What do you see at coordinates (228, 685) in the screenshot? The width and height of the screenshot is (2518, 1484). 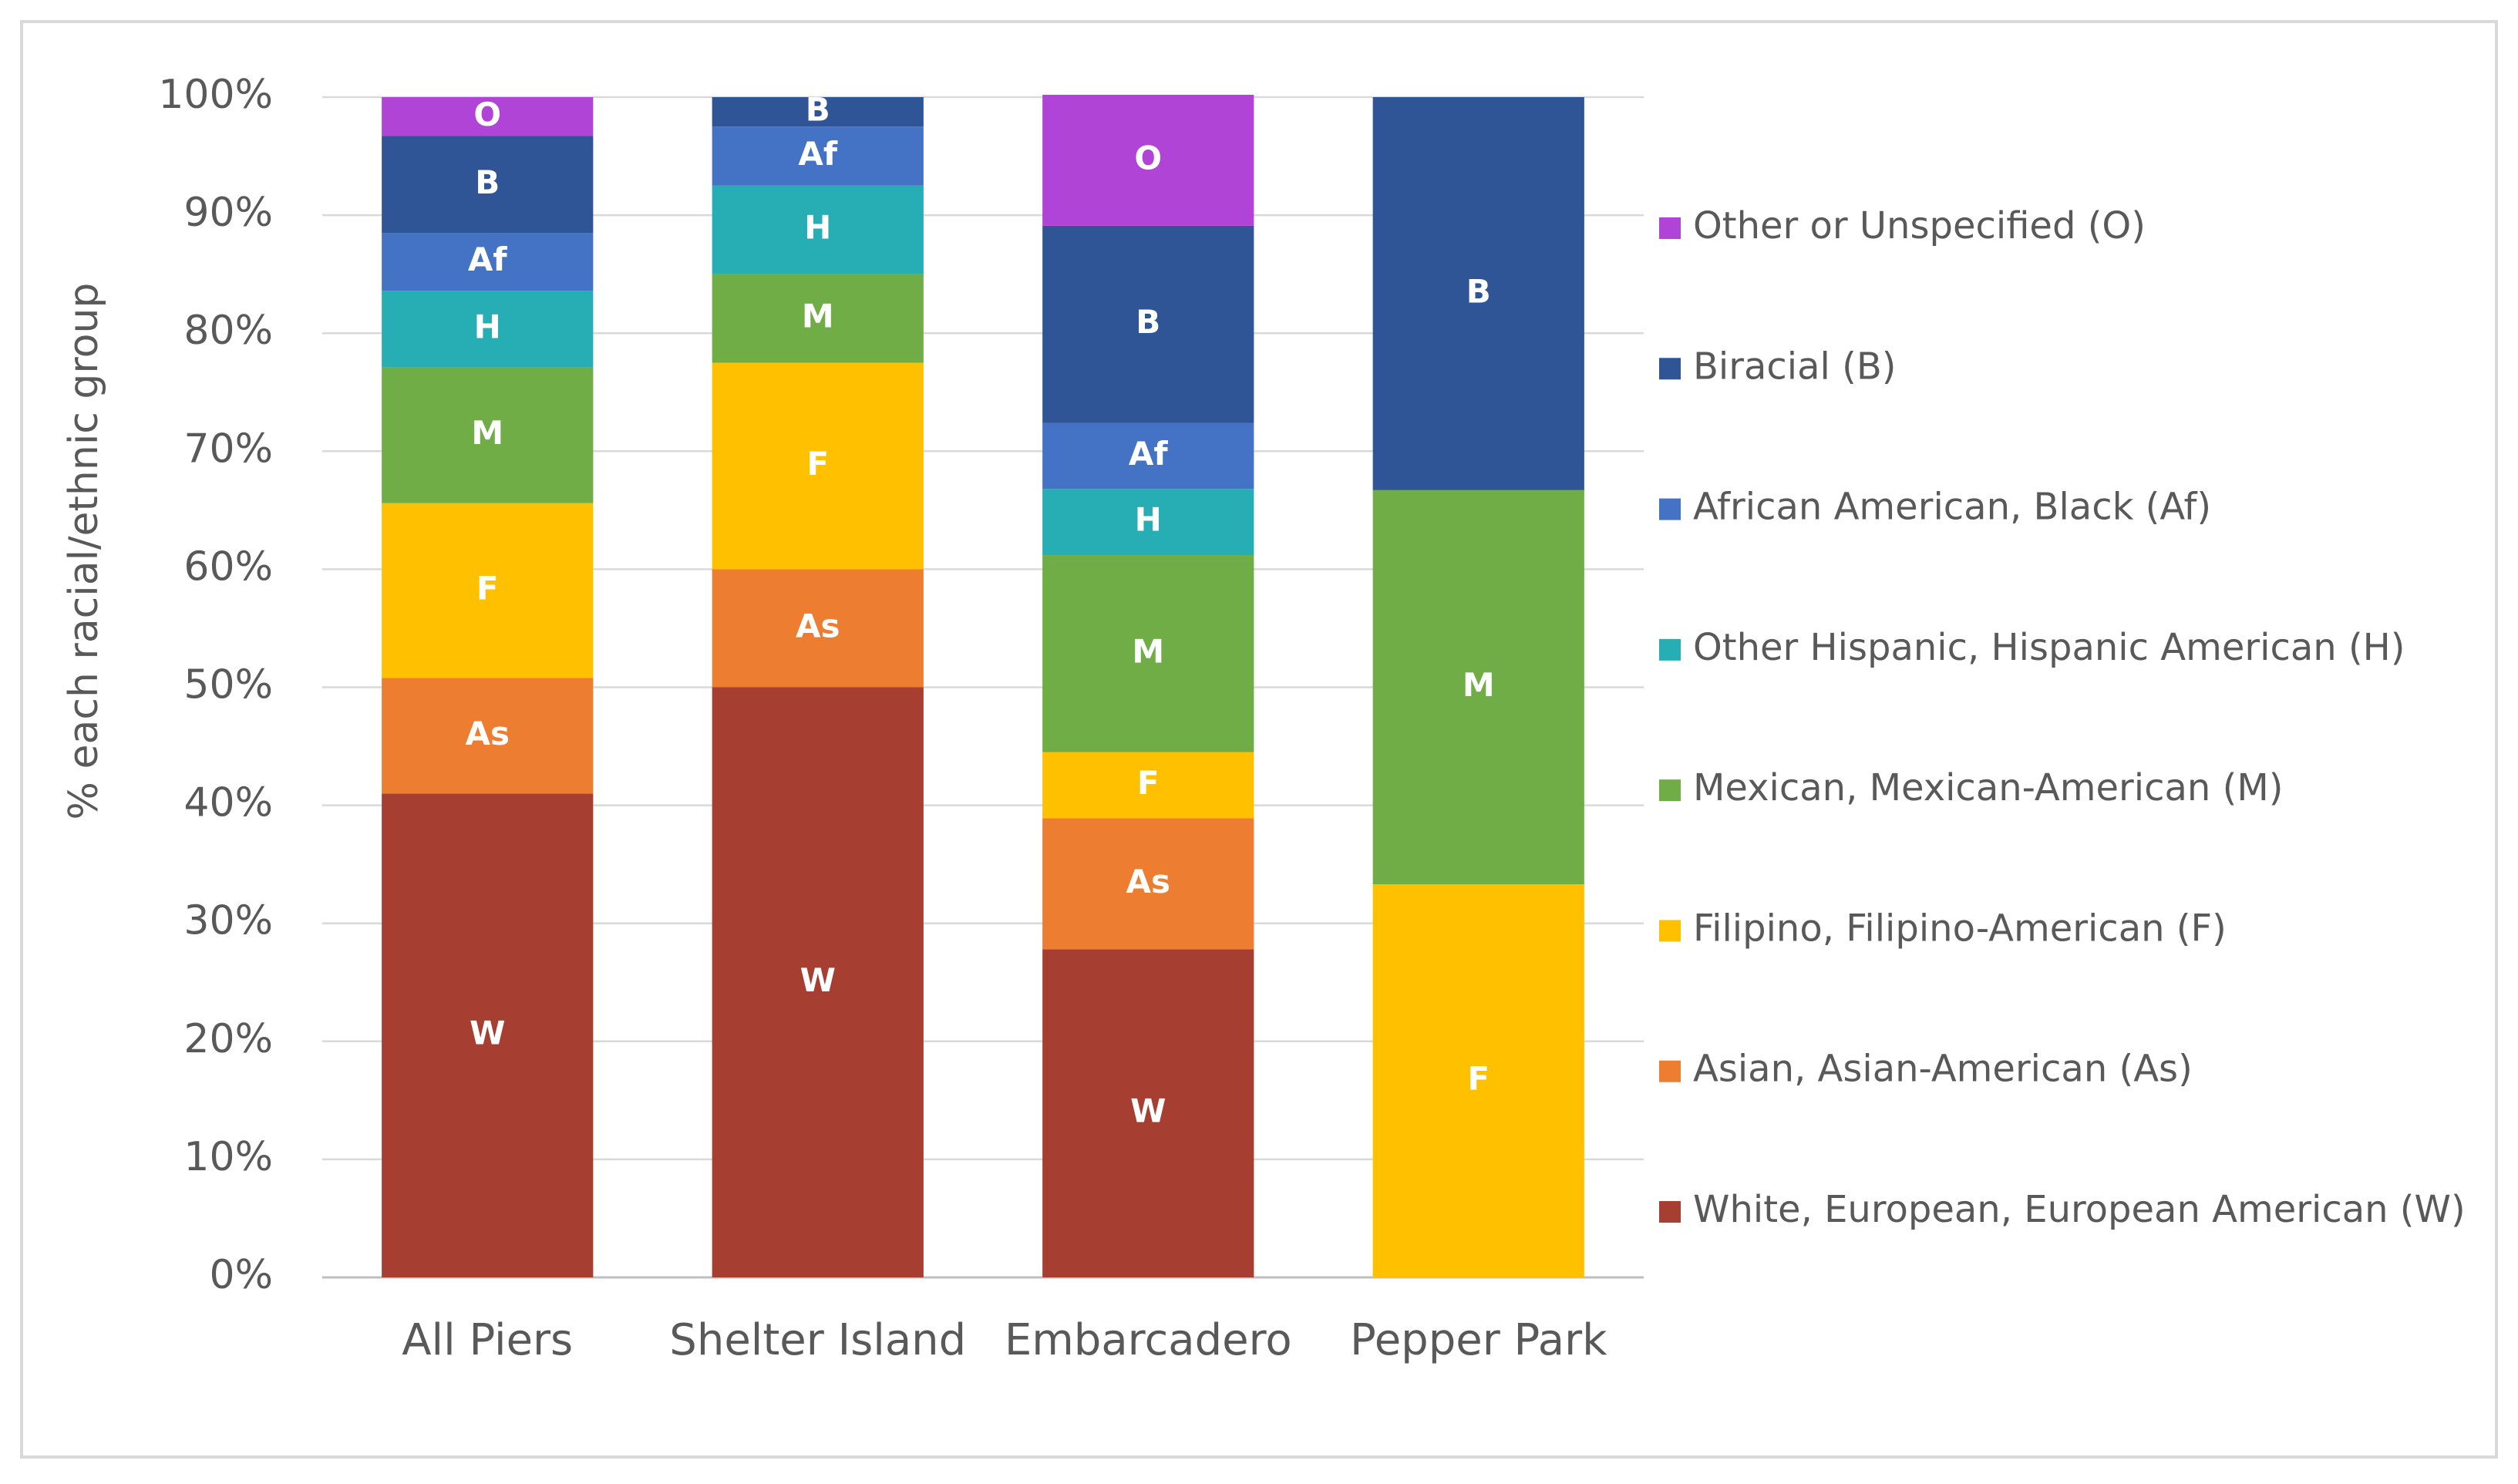 I see `y-tick-label: 50%` at bounding box center [228, 685].